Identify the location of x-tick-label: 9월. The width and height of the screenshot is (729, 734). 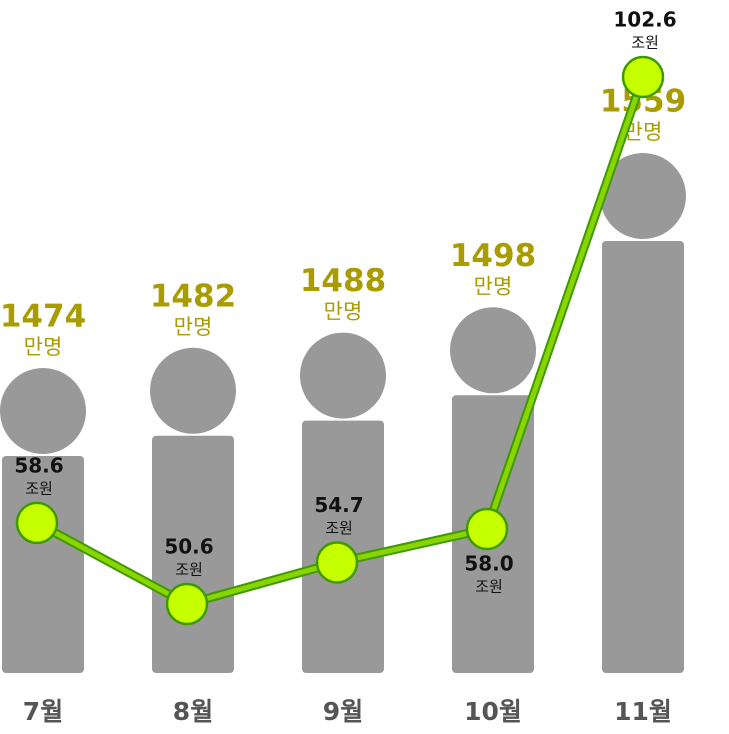
(343, 711).